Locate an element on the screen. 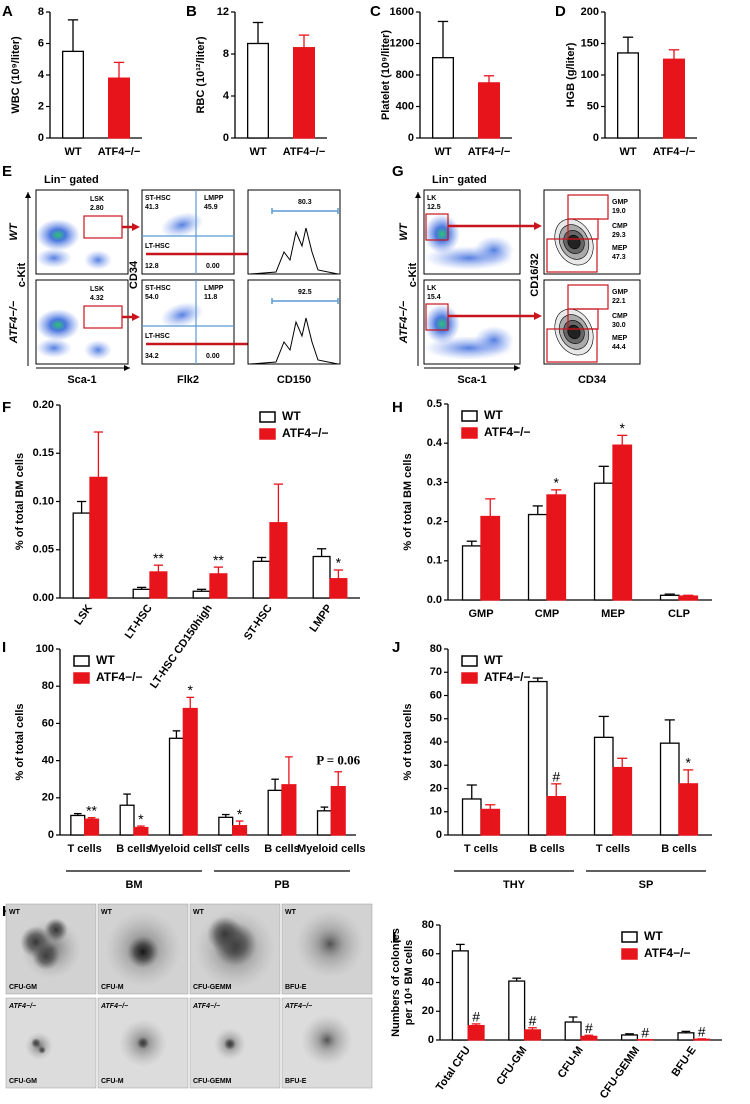 The height and width of the screenshot is (1104, 750). x-tick-label: CFU-GEMM is located at coordinates (620, 1072).